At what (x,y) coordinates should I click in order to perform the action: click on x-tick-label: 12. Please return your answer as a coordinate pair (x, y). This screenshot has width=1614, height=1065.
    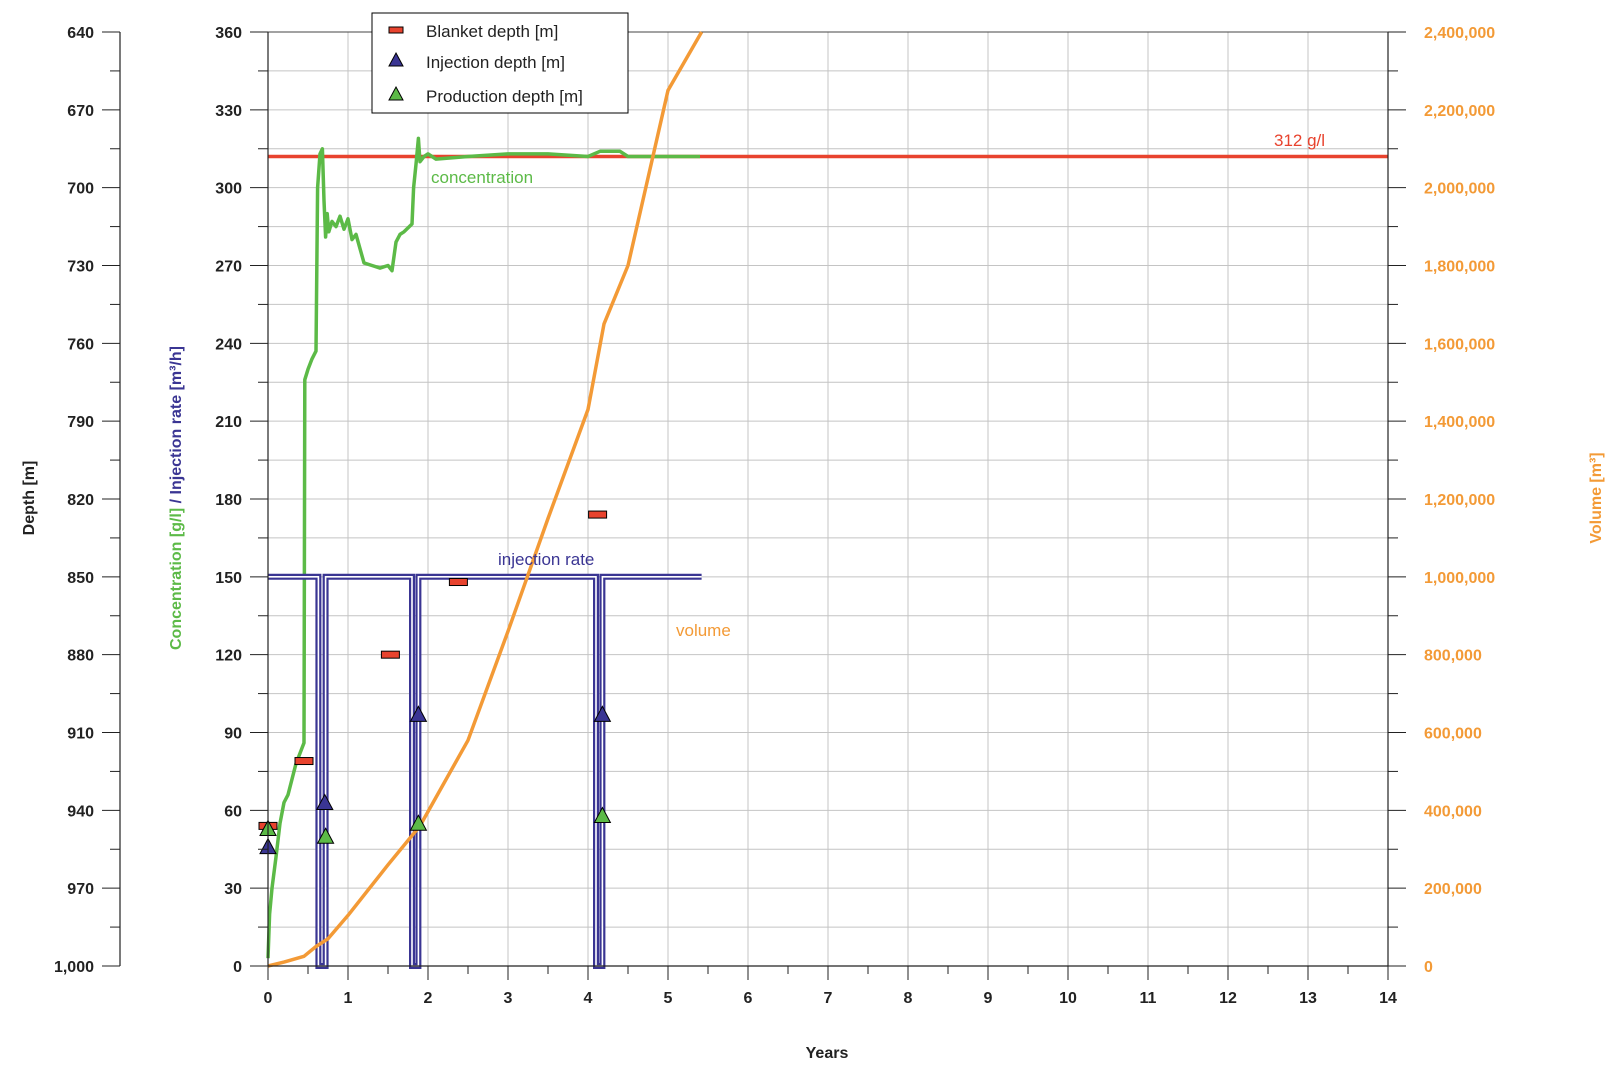
    Looking at the image, I should click on (1228, 998).